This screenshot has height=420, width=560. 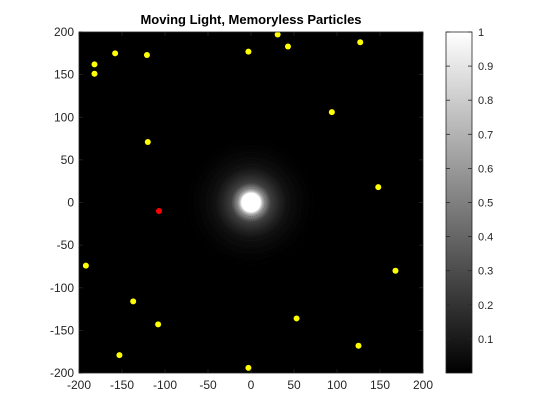 What do you see at coordinates (481, 33) in the screenshot?
I see `colorbar-tick-label: 1` at bounding box center [481, 33].